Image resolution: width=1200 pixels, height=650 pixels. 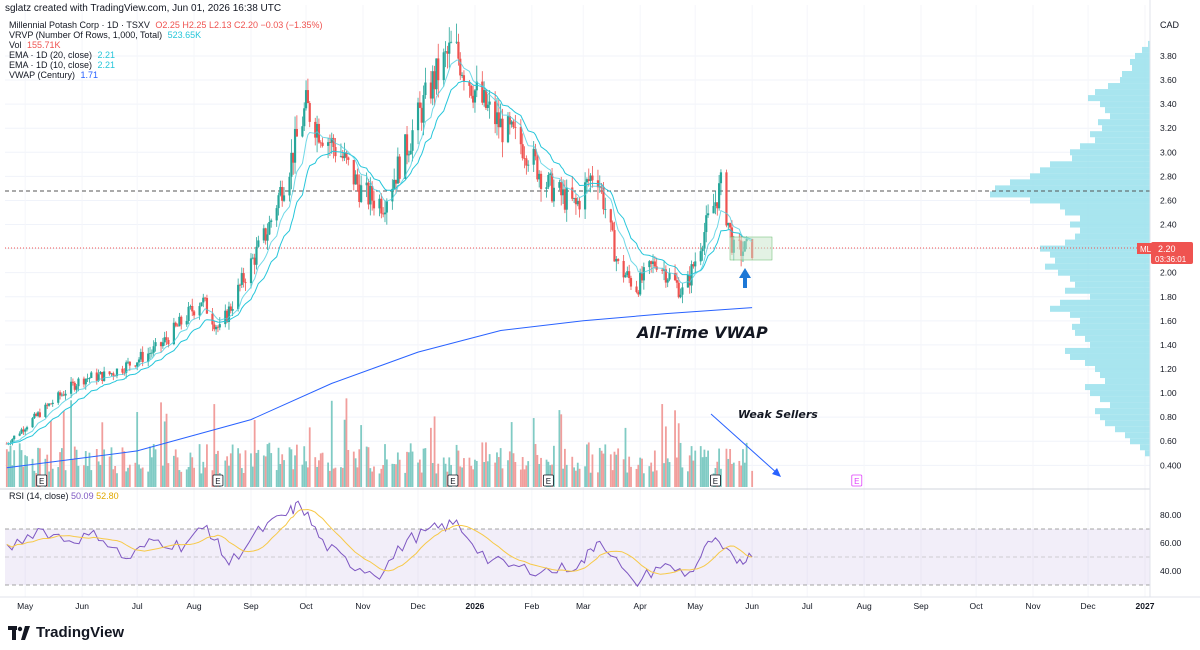 I want to click on legend-vwap-row: VWAP (Century) 1.71, so click(x=166, y=75).